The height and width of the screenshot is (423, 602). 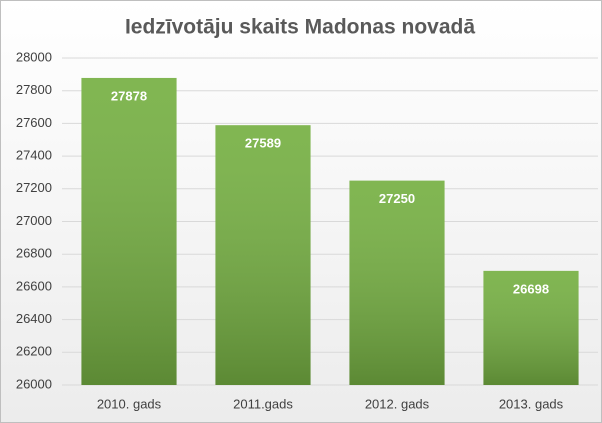 What do you see at coordinates (300, 27) in the screenshot?
I see `chart-title: Iedzīvotāju skaits Madonas novadā` at bounding box center [300, 27].